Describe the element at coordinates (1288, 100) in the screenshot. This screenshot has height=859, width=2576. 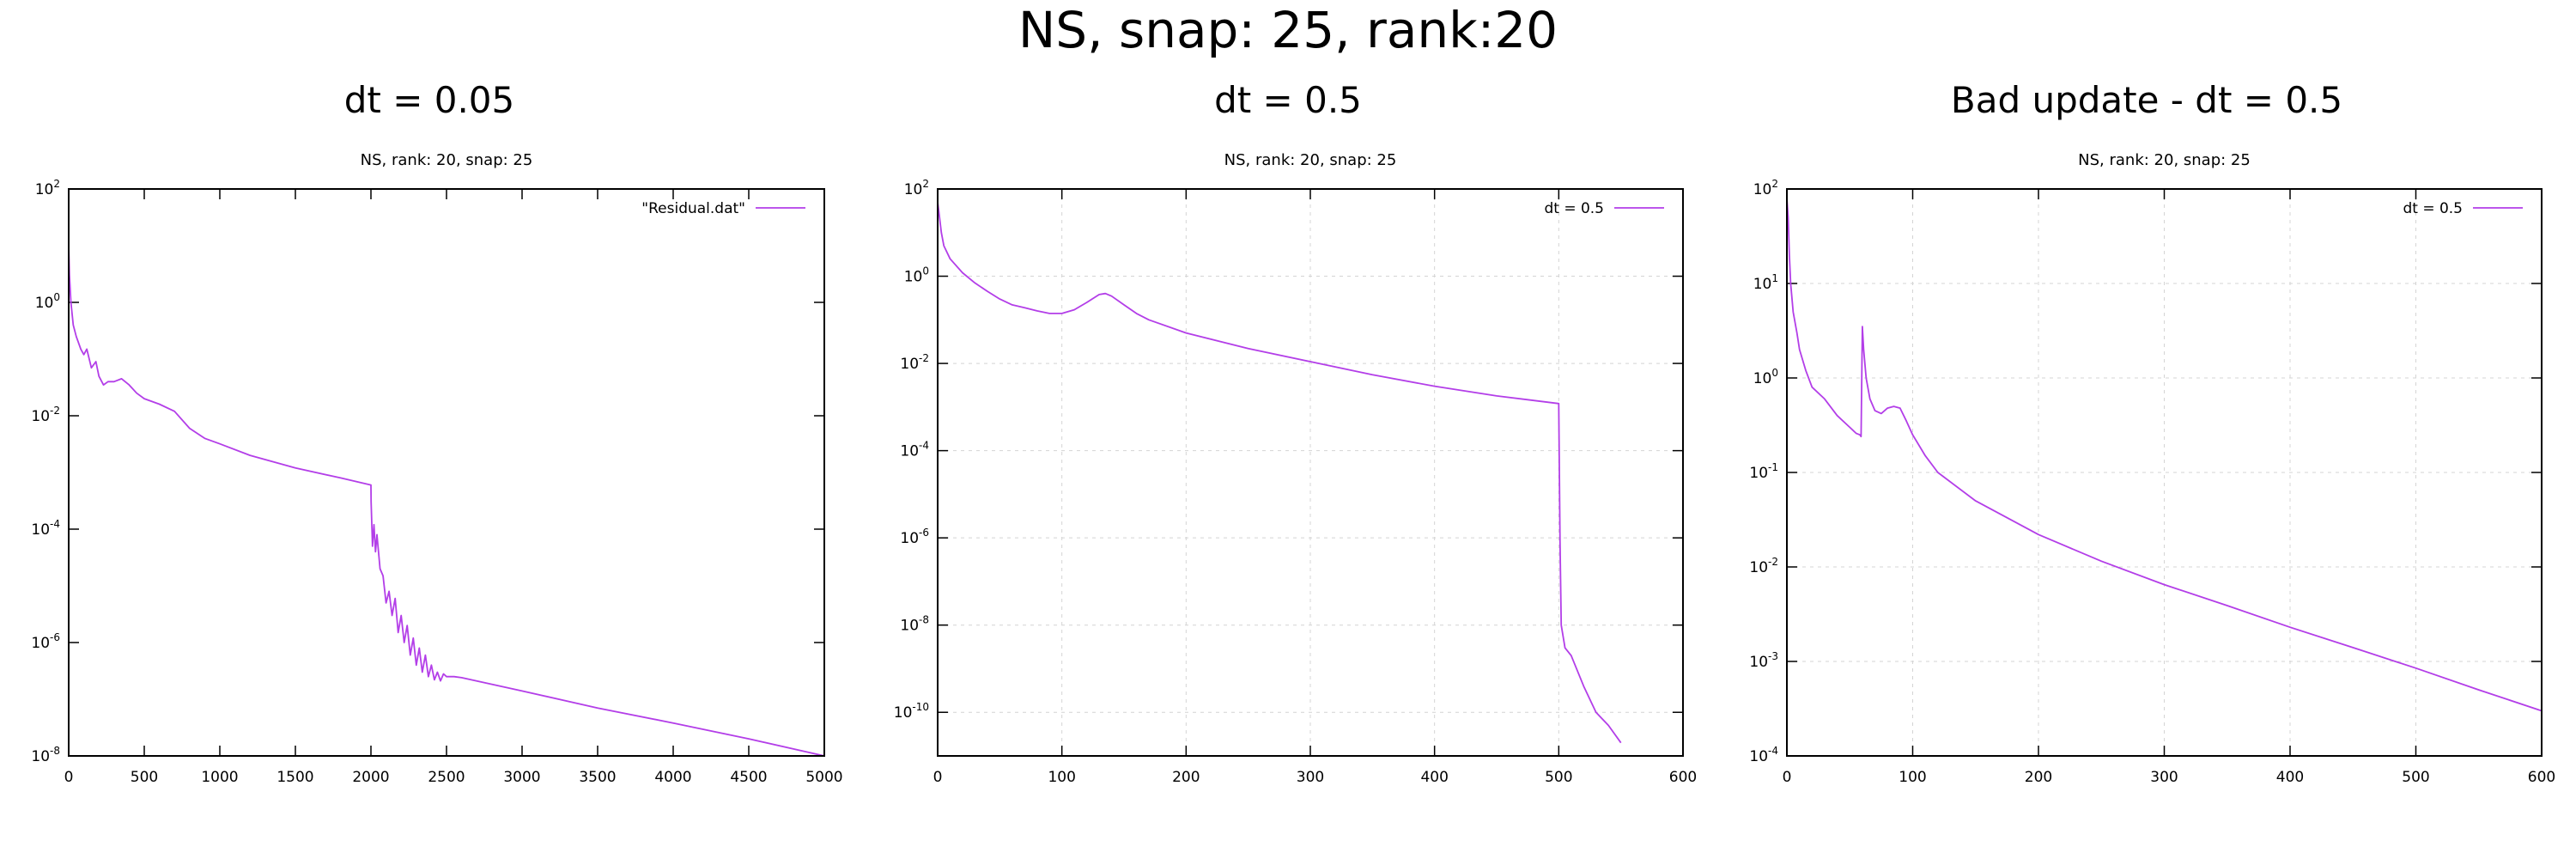
I see `panel-title-2: dt = 0.5` at that location.